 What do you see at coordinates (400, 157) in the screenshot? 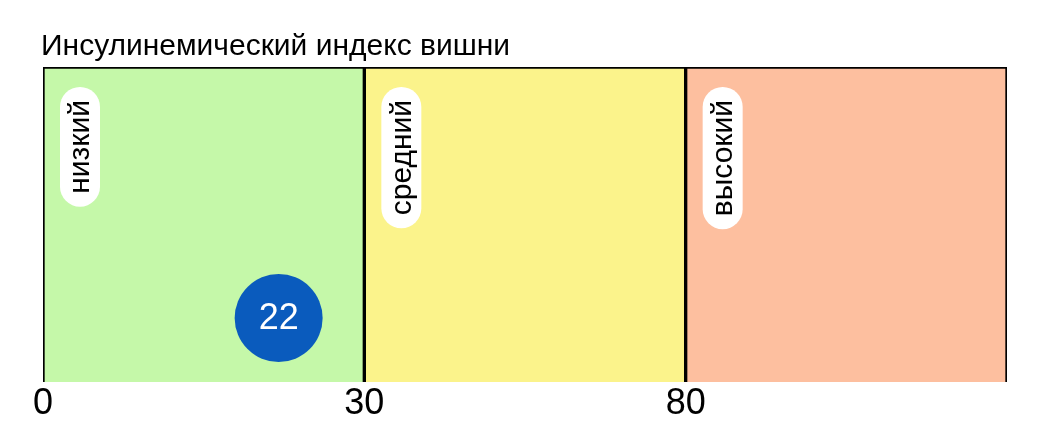
I see `category-label: средний` at bounding box center [400, 157].